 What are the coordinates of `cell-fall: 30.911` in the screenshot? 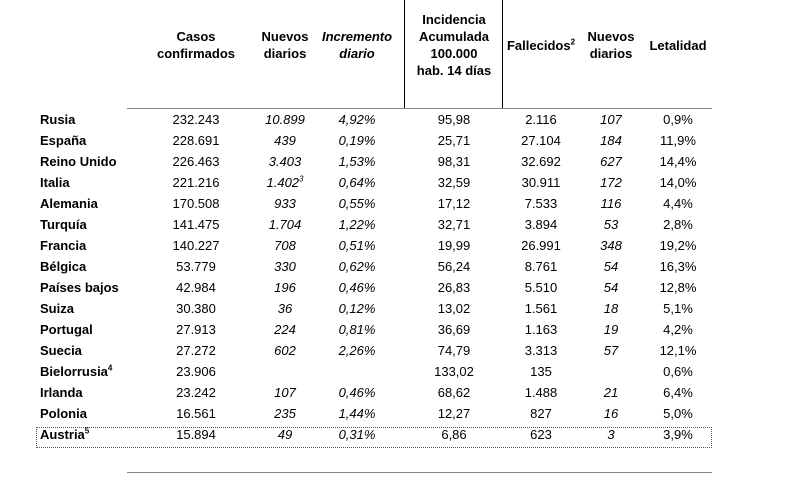 It's located at (541, 182).